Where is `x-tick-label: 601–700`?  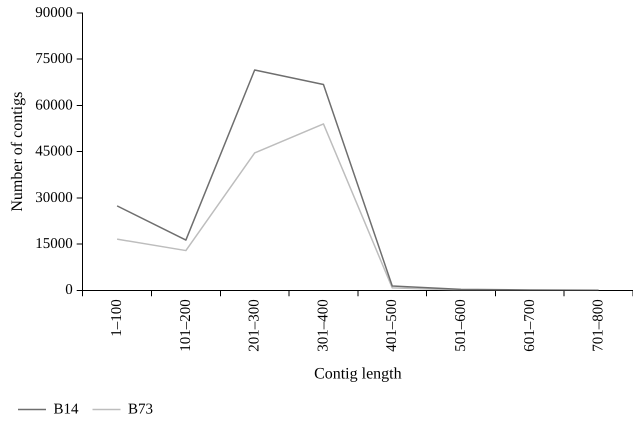
x-tick-label: 601–700 is located at coordinates (530, 325).